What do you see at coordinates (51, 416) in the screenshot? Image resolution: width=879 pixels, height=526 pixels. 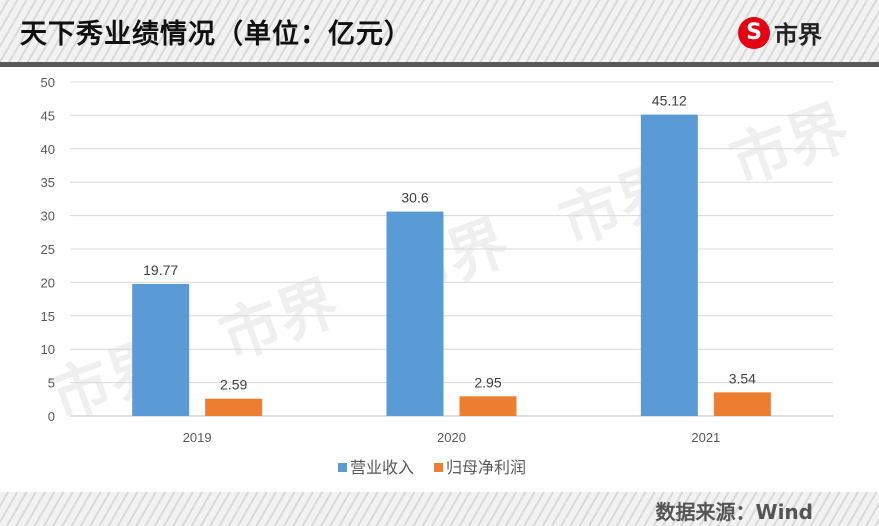 I see `y-tick-label: 0` at bounding box center [51, 416].